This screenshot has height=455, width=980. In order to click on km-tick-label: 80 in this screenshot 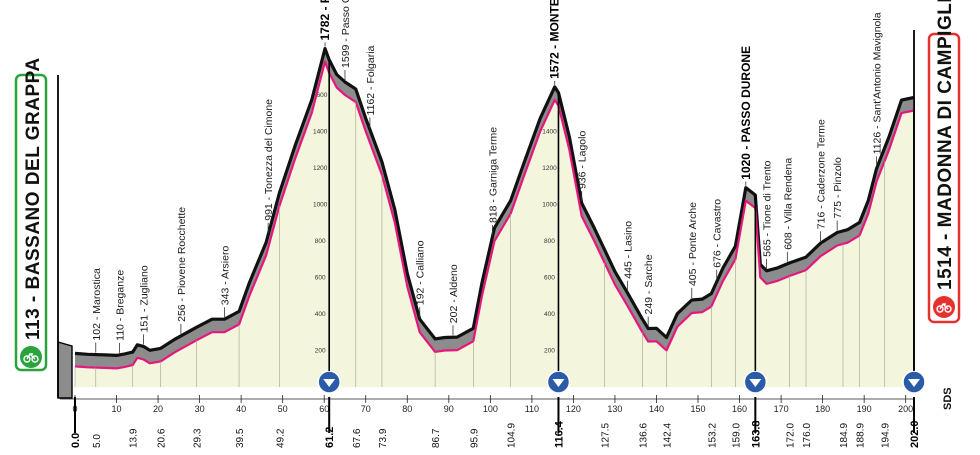, I will do `click(407, 409)`.